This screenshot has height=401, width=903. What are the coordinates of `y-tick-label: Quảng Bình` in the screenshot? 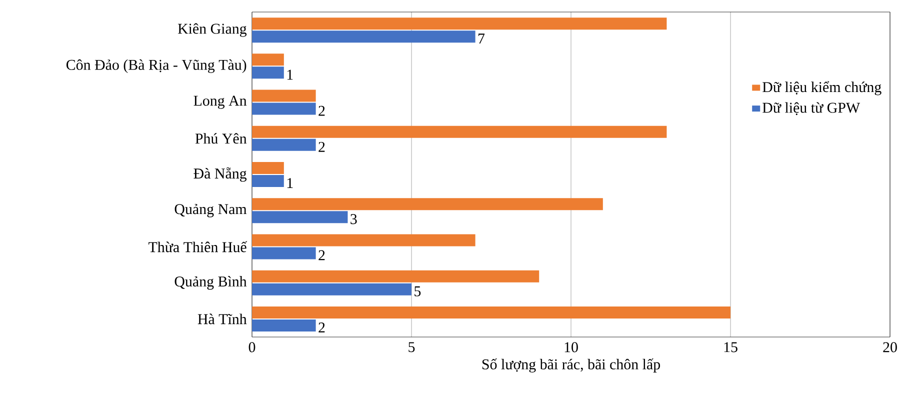 It's located at (210, 283).